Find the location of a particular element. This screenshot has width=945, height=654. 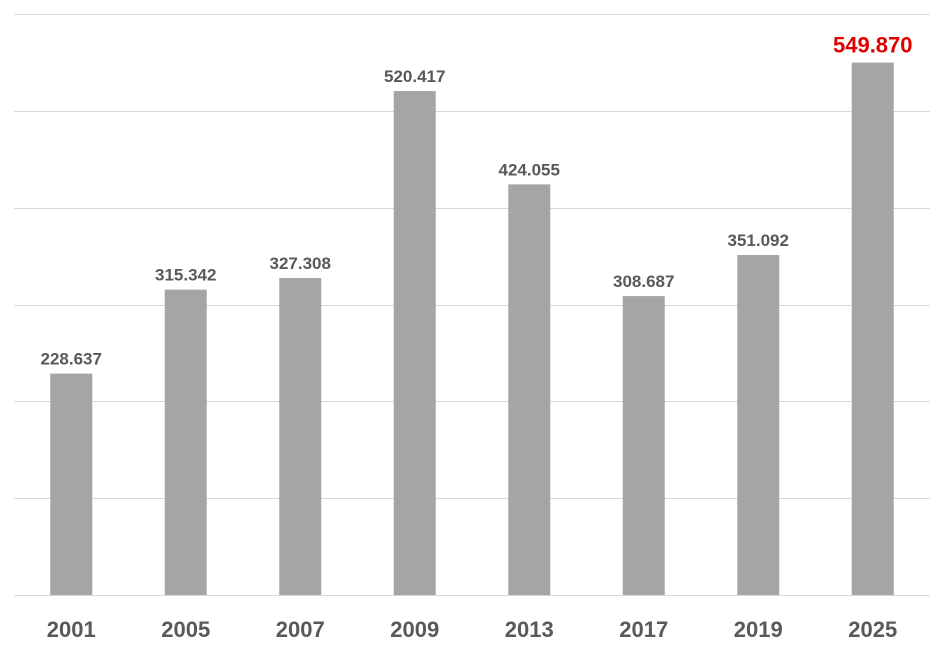

bar-2019 is located at coordinates (758, 425).